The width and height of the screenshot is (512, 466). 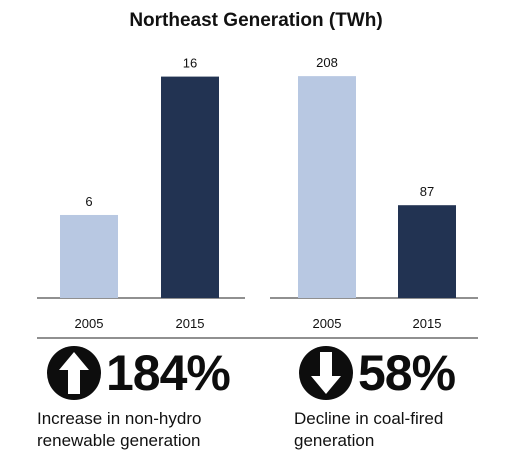 I want to click on chart-title: Northeast Generation (TWh), so click(x=256, y=20).